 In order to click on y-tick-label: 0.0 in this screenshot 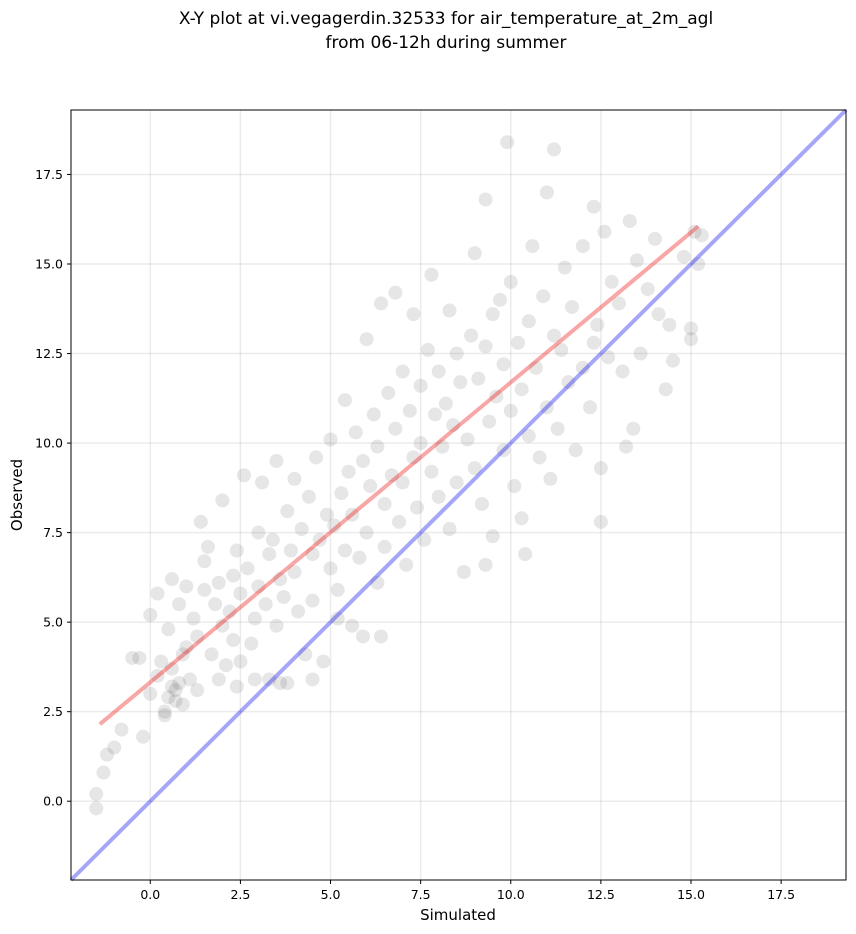, I will do `click(53, 801)`.